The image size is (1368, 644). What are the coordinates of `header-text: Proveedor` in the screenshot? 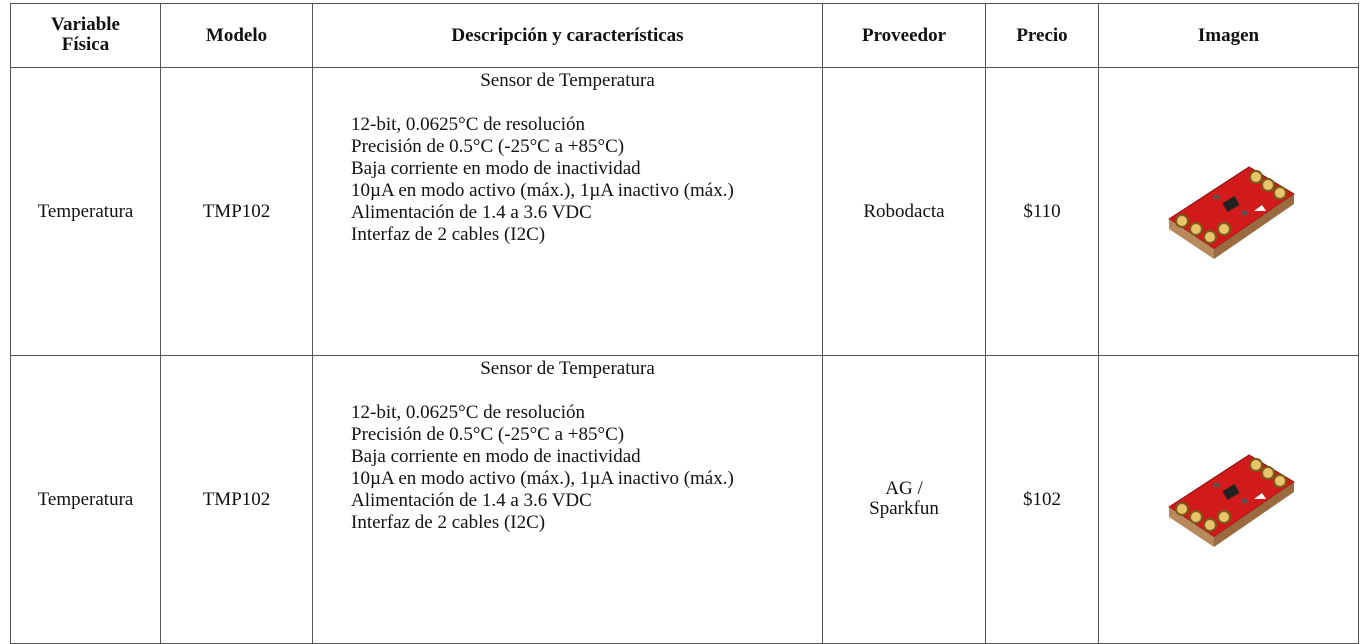 It's located at (904, 35).